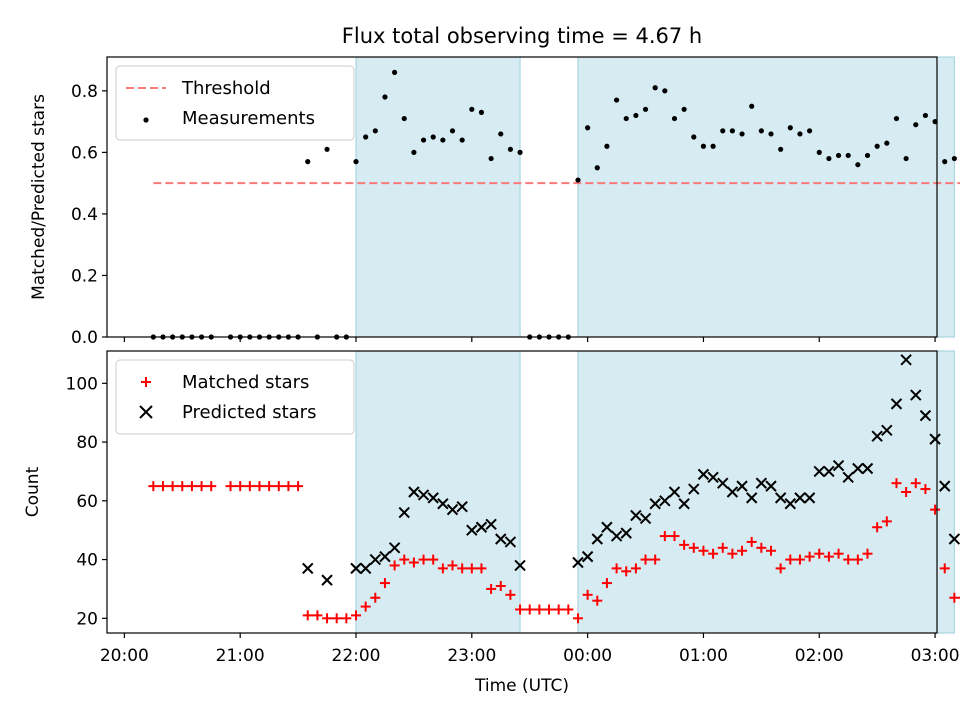  I want to click on legend: Threshold Measurements, so click(235, 103).